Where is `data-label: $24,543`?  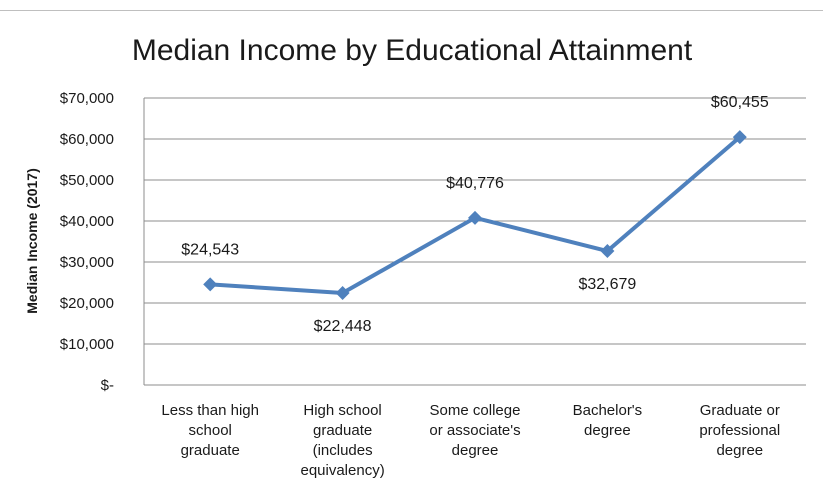
data-label: $24,543 is located at coordinates (210, 249).